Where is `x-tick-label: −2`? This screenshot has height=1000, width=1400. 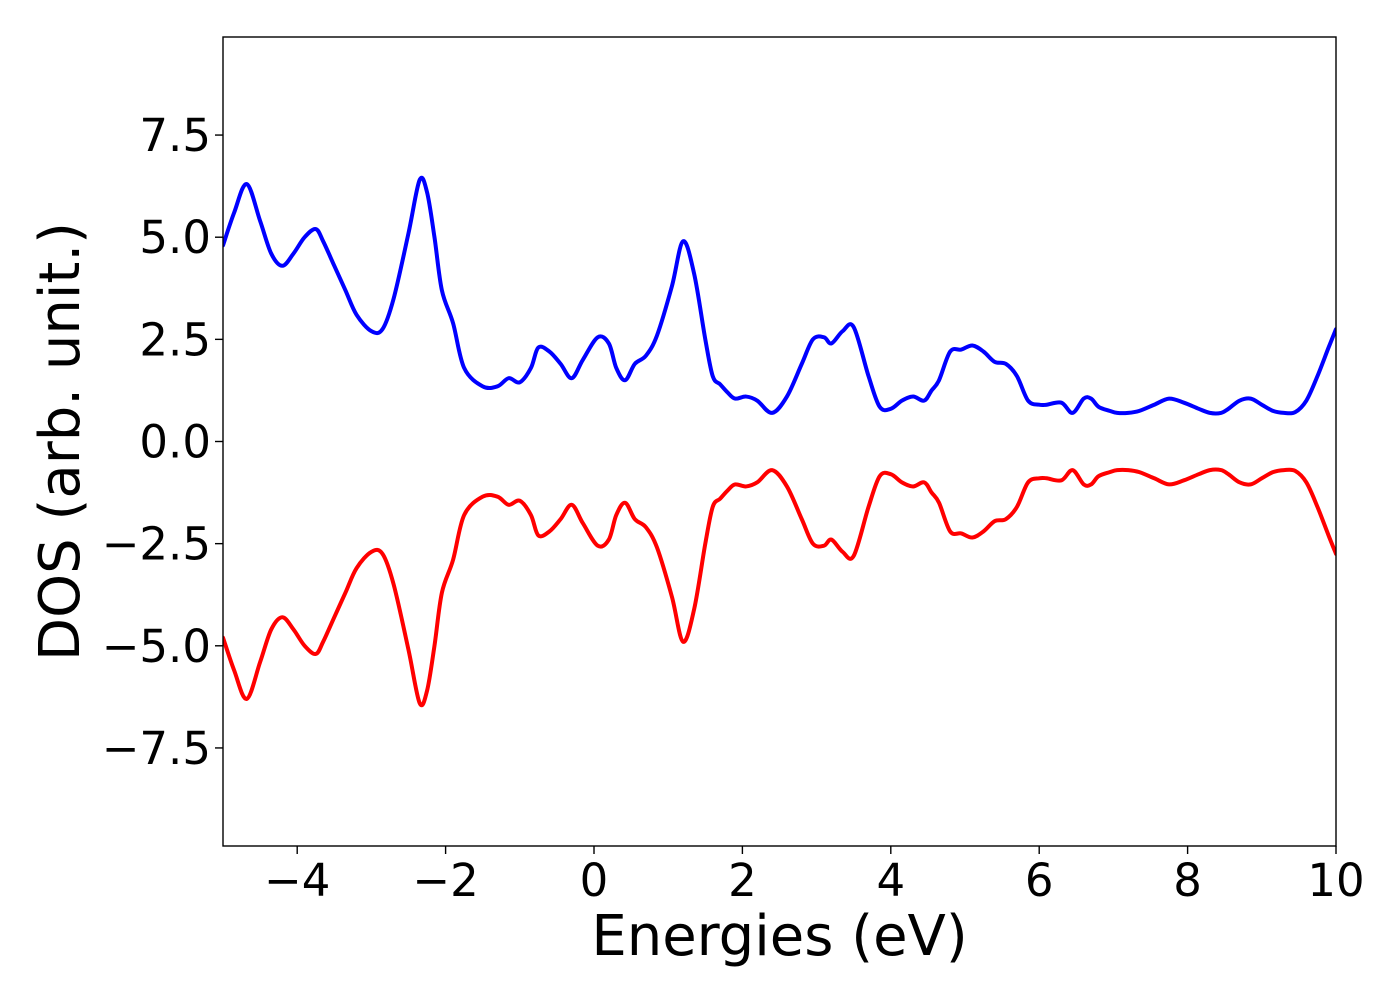
x-tick-label: −2 is located at coordinates (445, 880).